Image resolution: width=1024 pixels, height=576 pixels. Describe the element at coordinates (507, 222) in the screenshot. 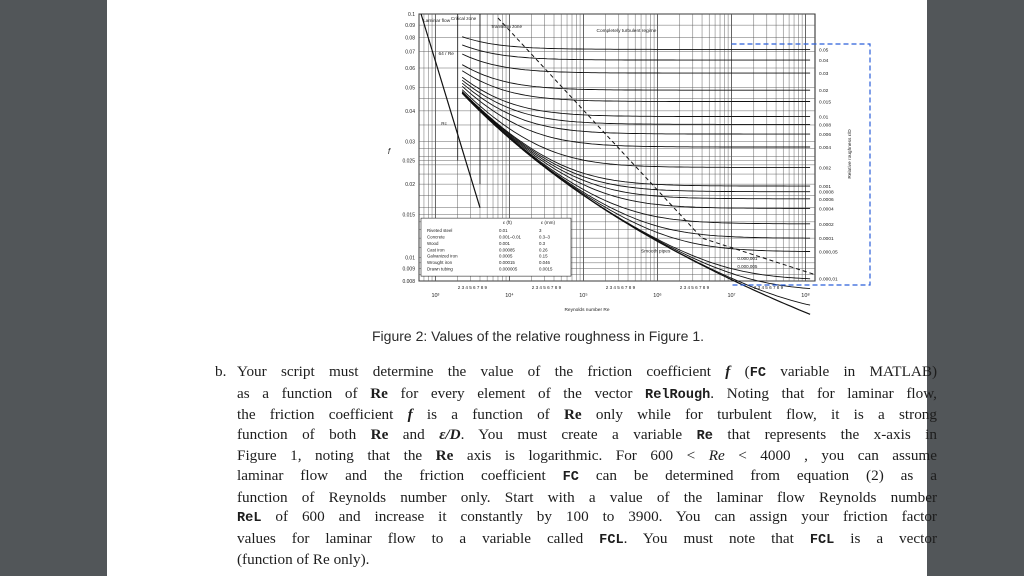

I see `table-head-ft: ε (ft)` at that location.